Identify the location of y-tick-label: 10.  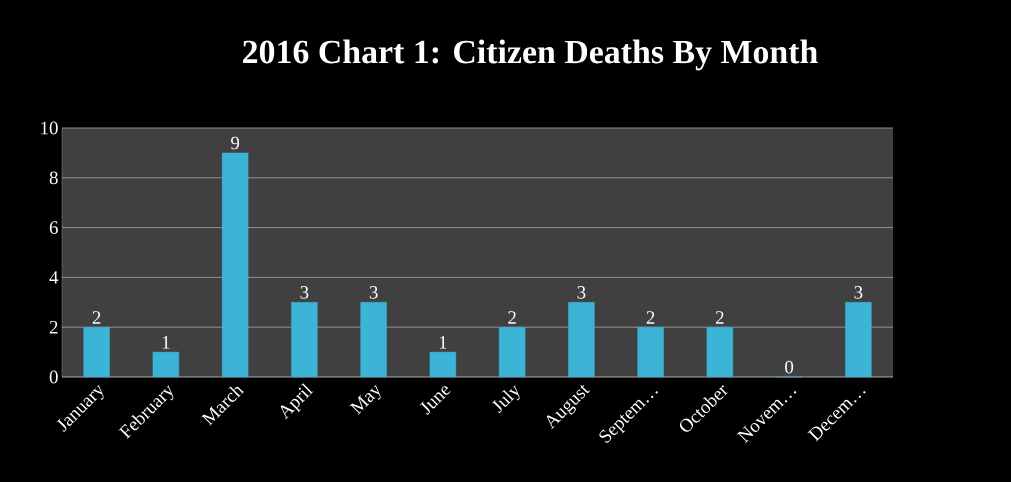
(49, 128).